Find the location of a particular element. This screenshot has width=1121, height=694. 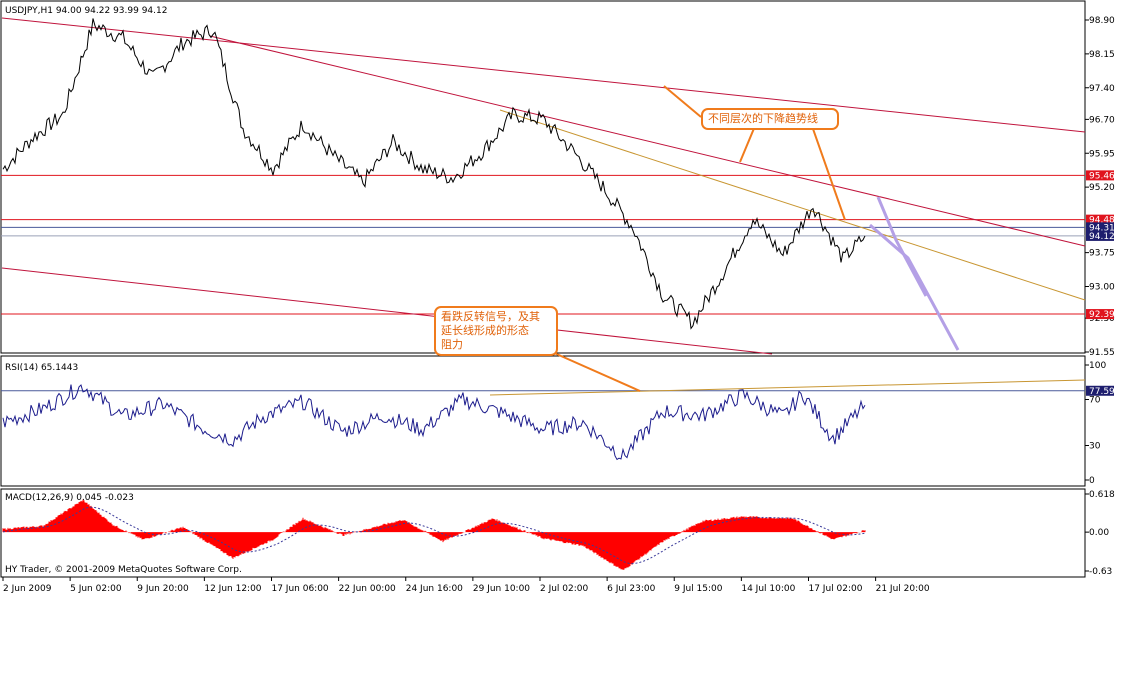

price-ytick-label-1: 98.15 is located at coordinates (1102, 55).